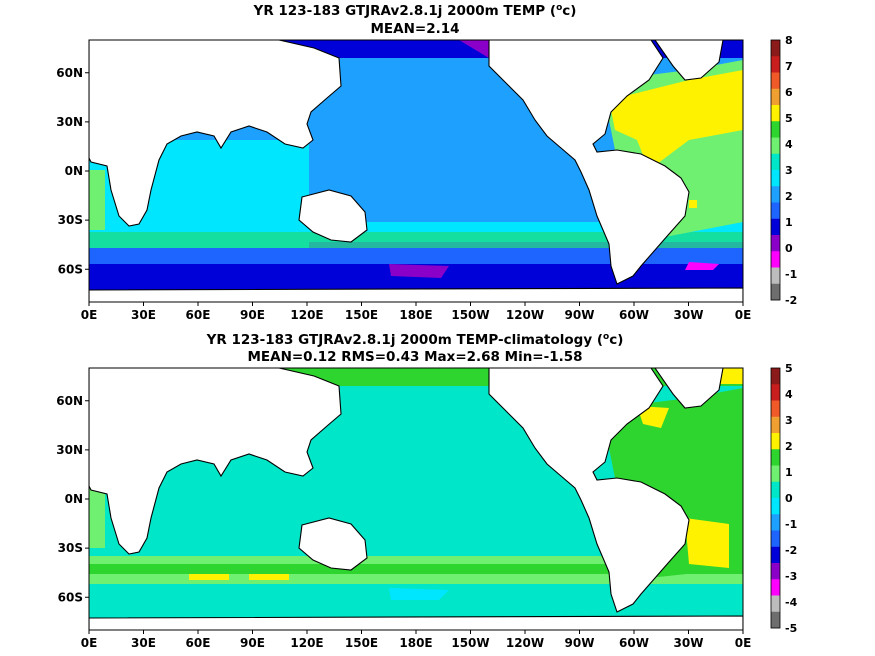 This screenshot has width=875, height=656. Describe the element at coordinates (783, 170) in the screenshot. I see `colorbar: 8 7 6 5 4 3 2 1 0 -1 -2` at that location.